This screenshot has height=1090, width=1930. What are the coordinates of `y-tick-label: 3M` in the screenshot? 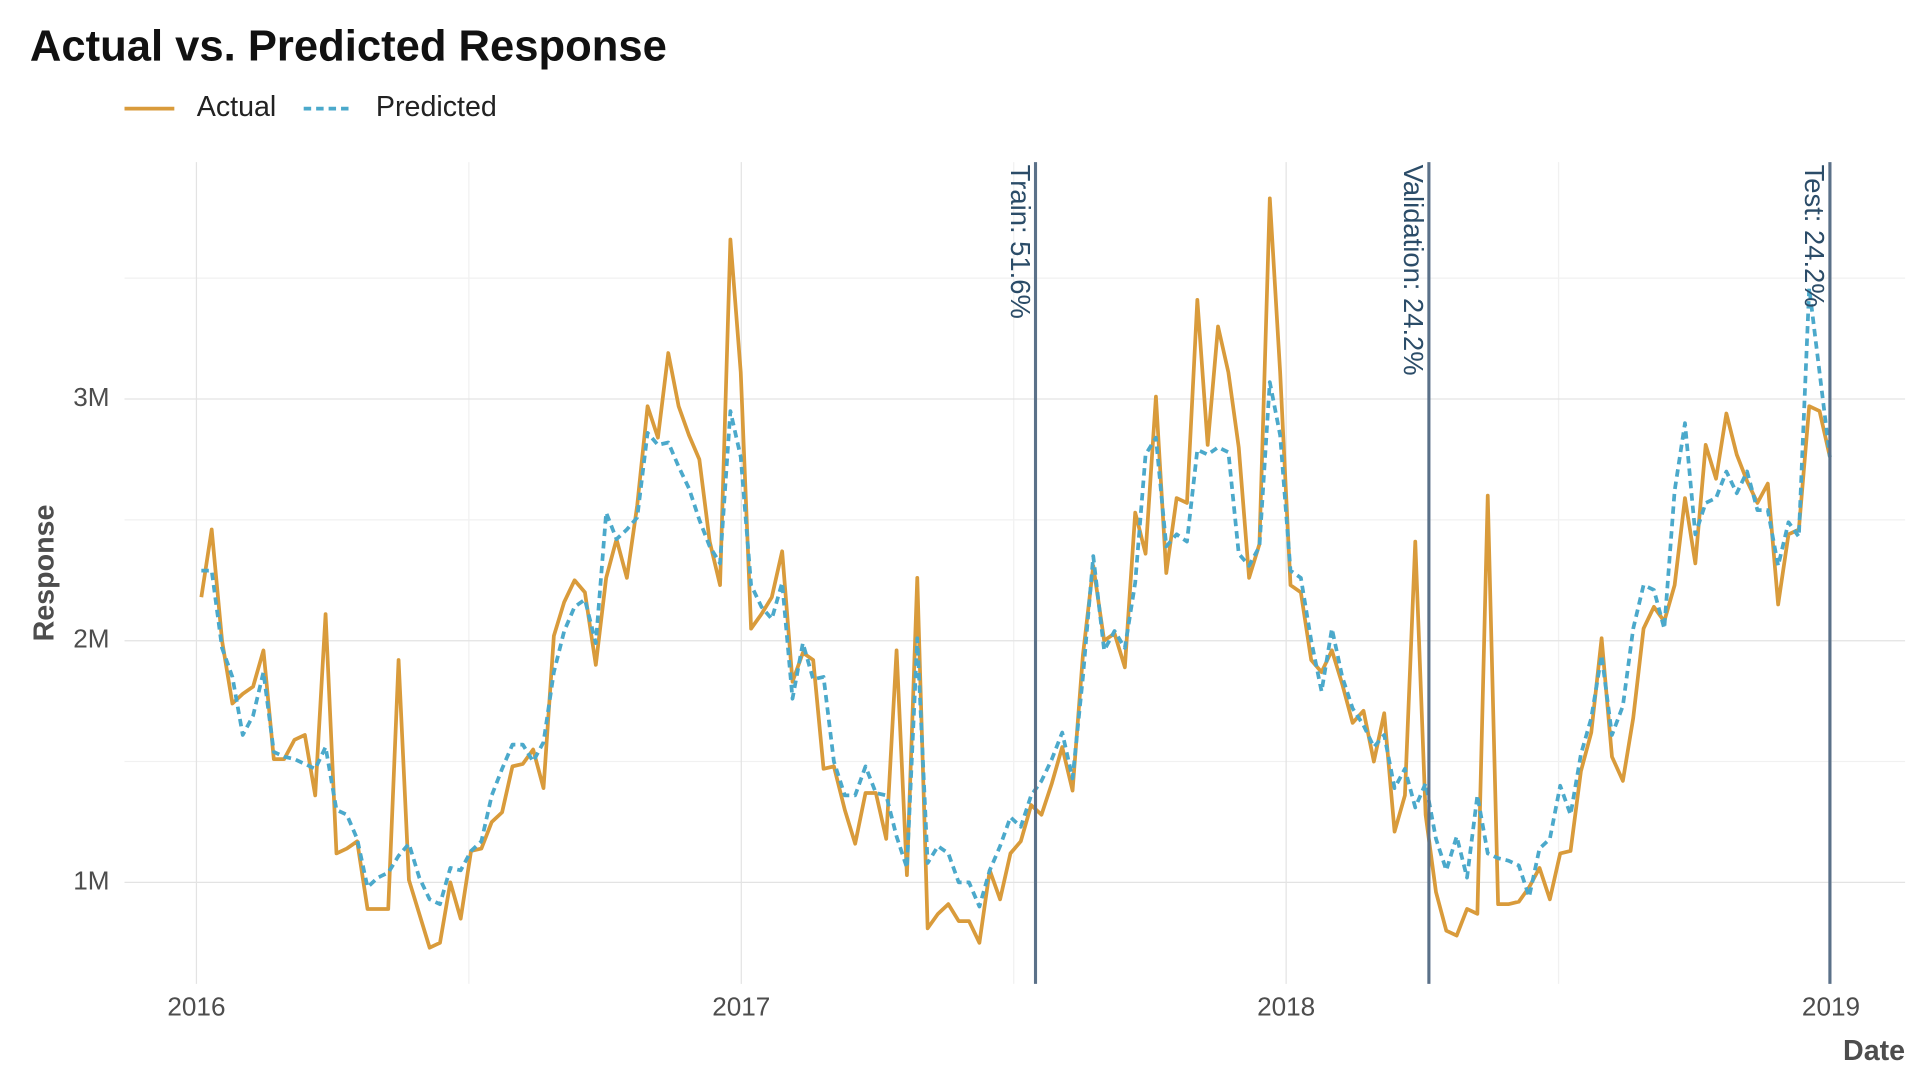 It's located at (91, 397).